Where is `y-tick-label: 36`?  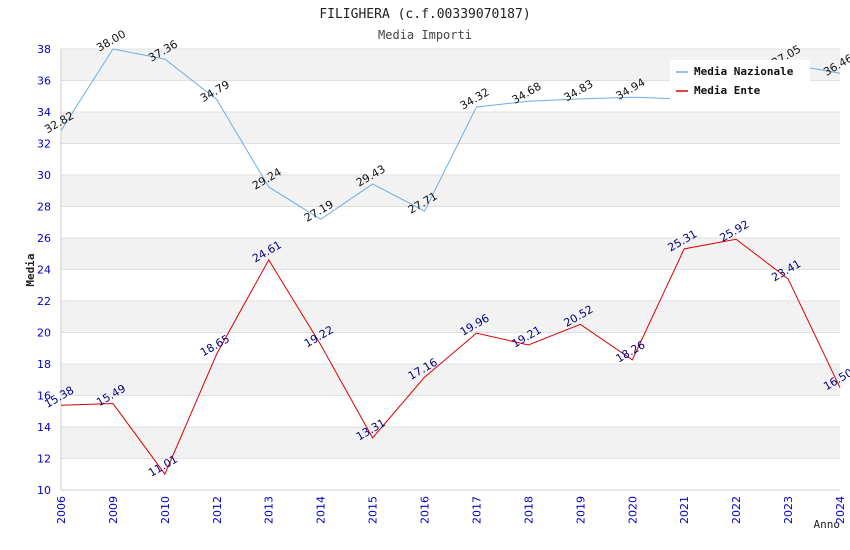
y-tick-label: 36 is located at coordinates (44, 81).